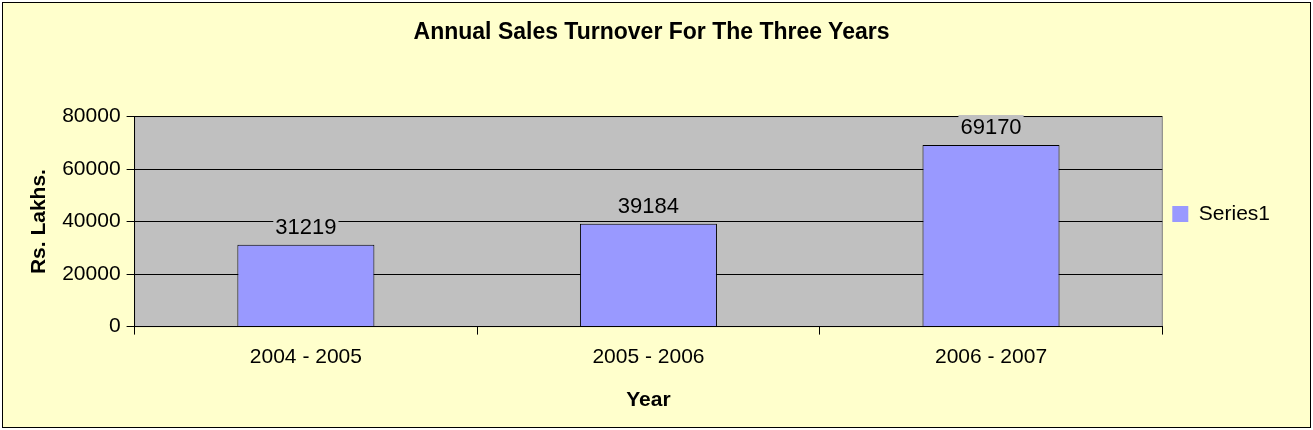 Image resolution: width=1313 pixels, height=430 pixels. I want to click on x-tick-label: 2004 - 2005, so click(305, 355).